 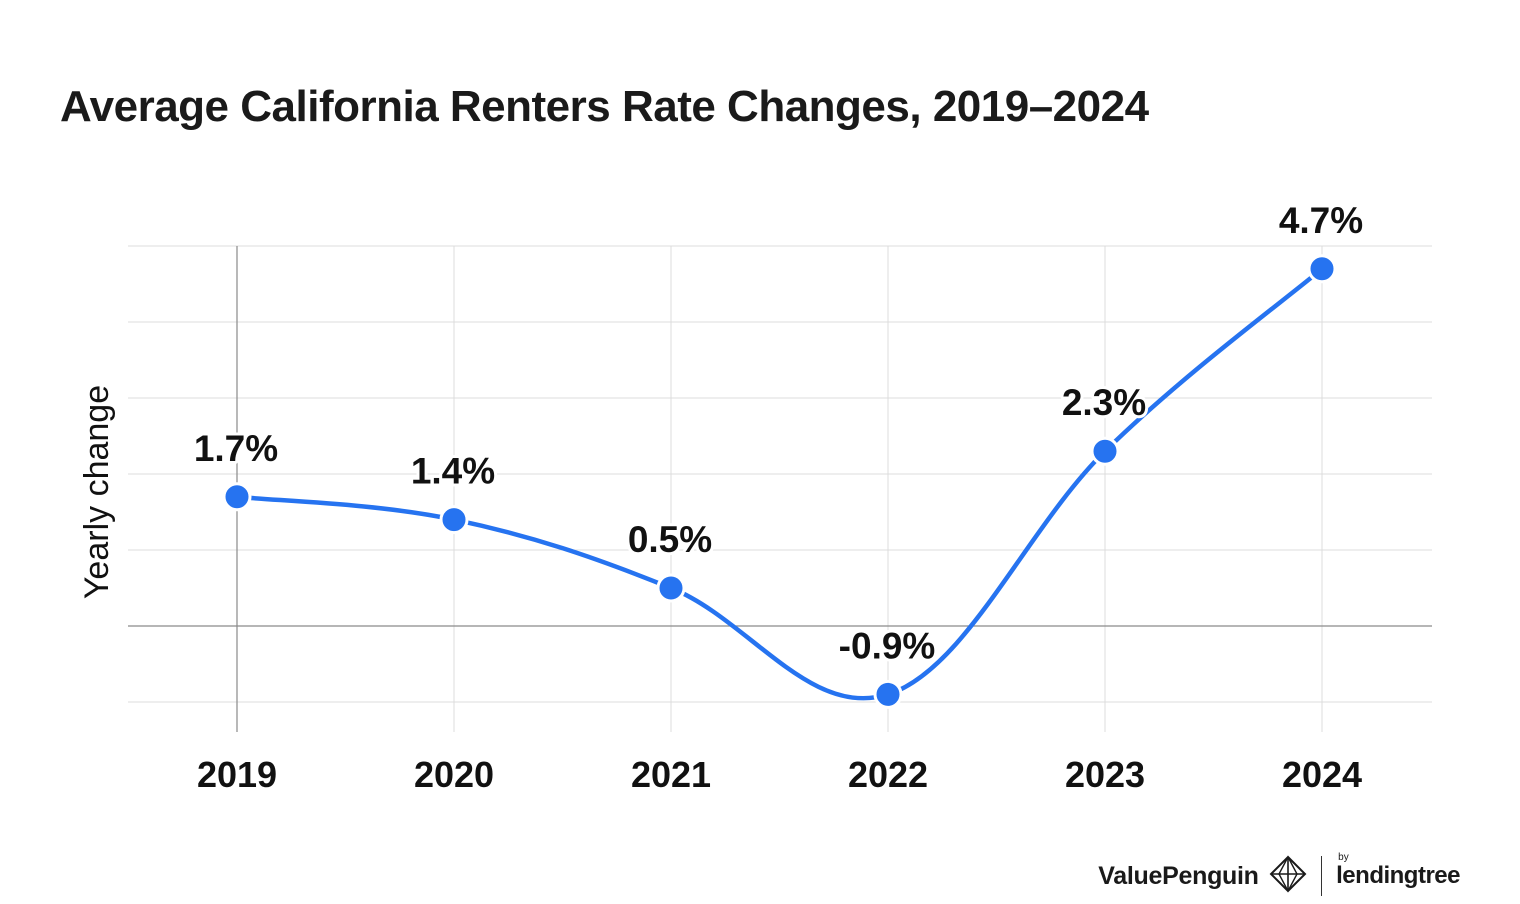 I want to click on brand-logo: ValuePenguin by lendingtree, so click(x=1279, y=875).